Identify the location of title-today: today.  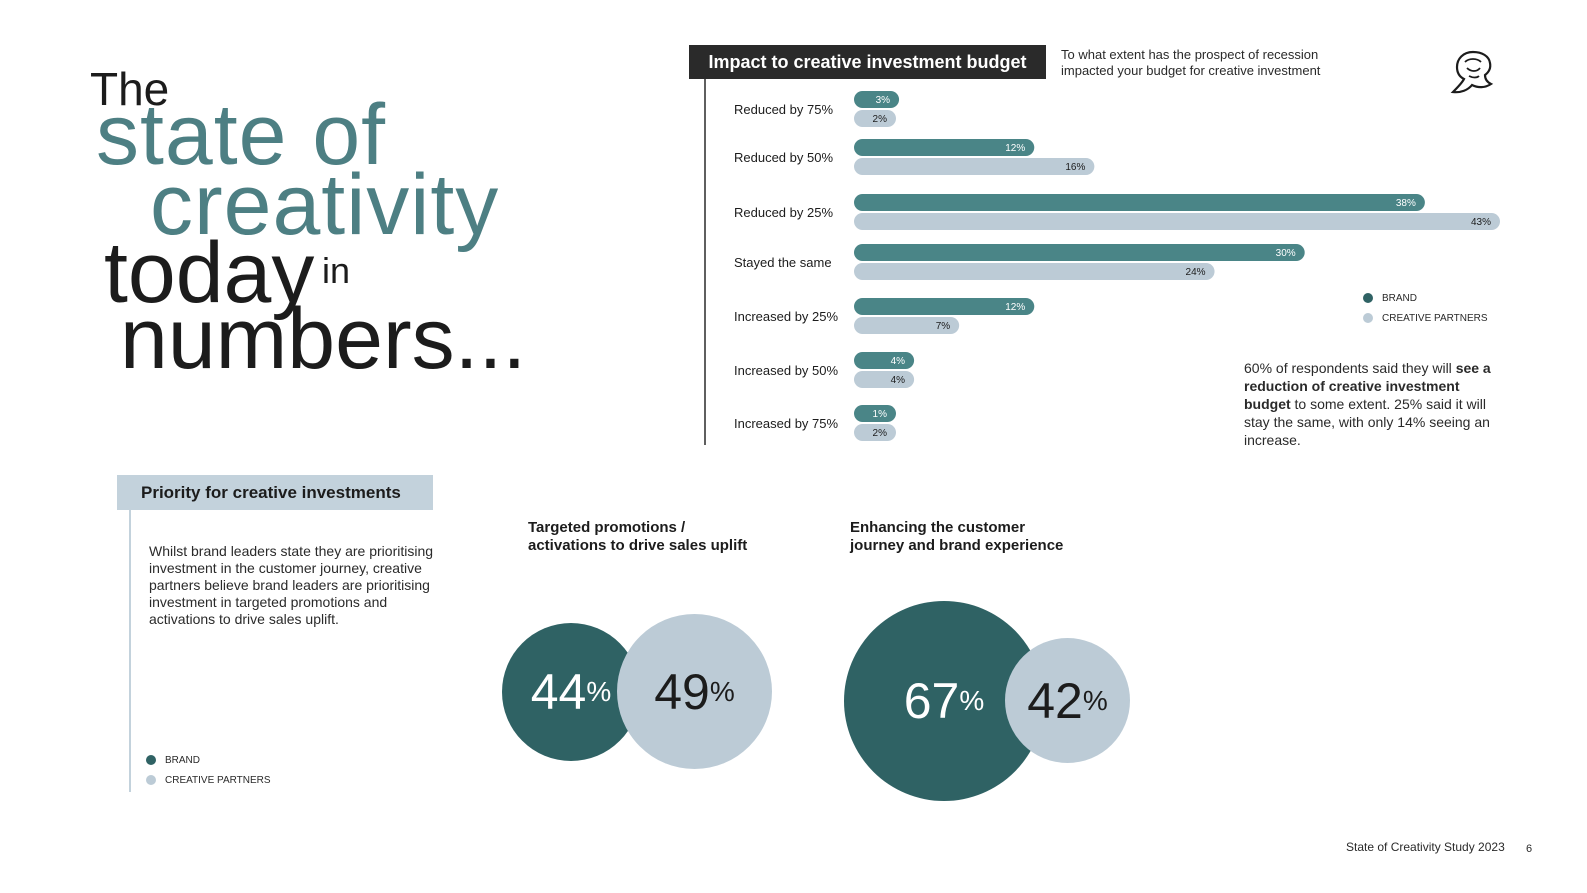
(209, 273).